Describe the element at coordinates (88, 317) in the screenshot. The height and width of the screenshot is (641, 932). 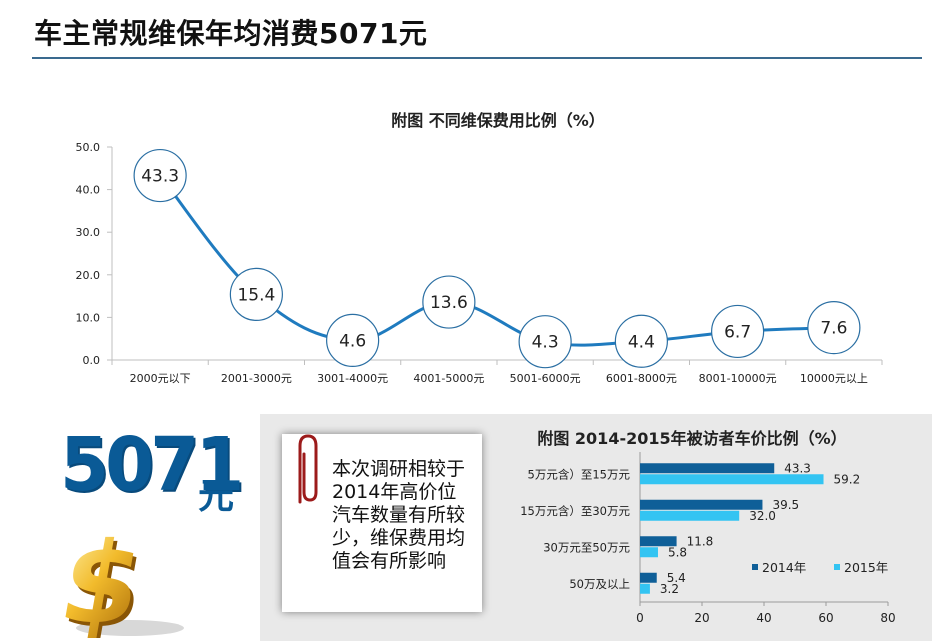
I see `y-tick-label: 10.0` at that location.